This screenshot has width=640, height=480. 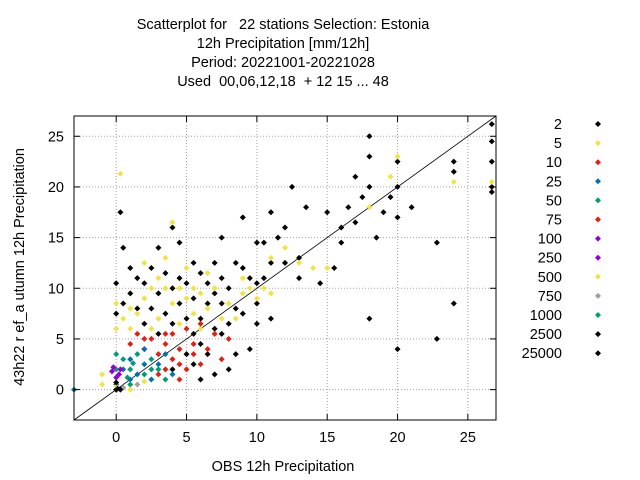 What do you see at coordinates (569, 278) in the screenshot?
I see `legend-entry: 500` at bounding box center [569, 278].